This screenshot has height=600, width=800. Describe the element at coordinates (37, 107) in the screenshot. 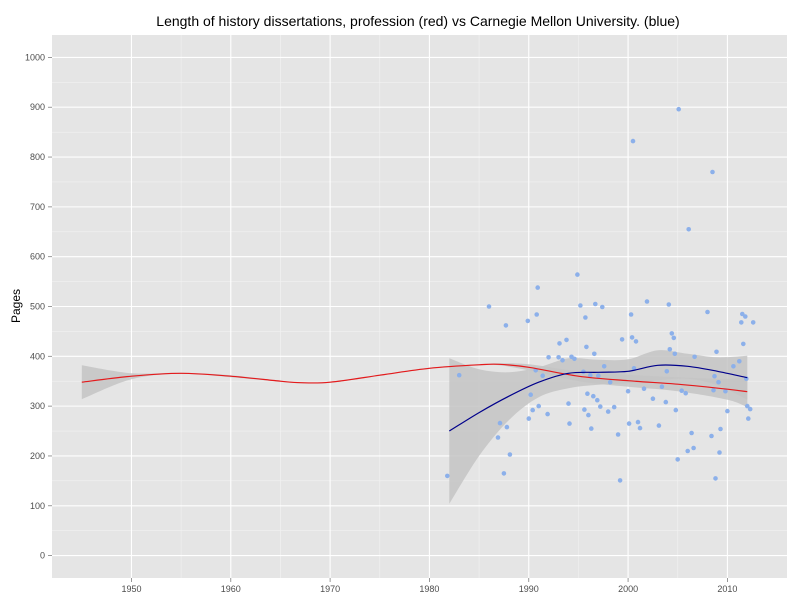

I see `y-tick-label: 900` at that location.